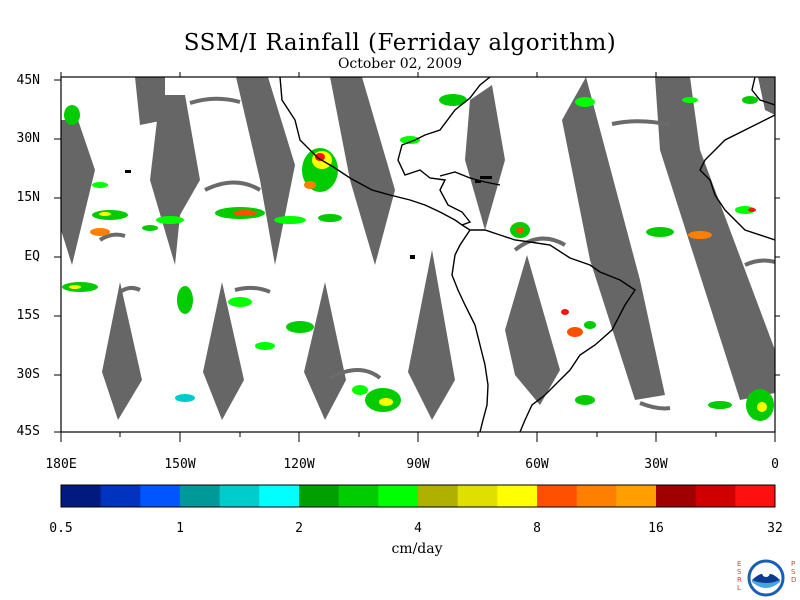 The width and height of the screenshot is (800, 600). I want to click on x-label-60w: 60W, so click(537, 464).